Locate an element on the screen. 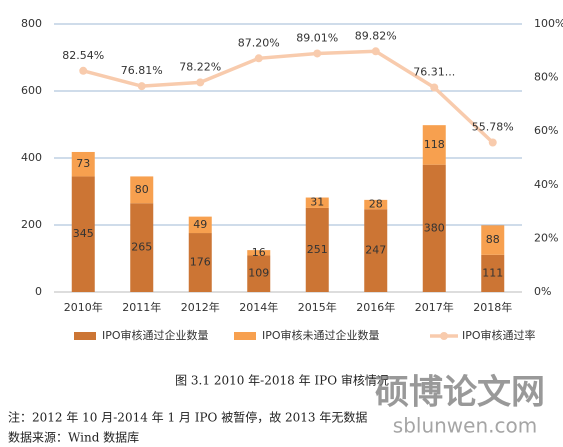 This screenshot has width=563, height=447. bar-label: 265 is located at coordinates (141, 247).